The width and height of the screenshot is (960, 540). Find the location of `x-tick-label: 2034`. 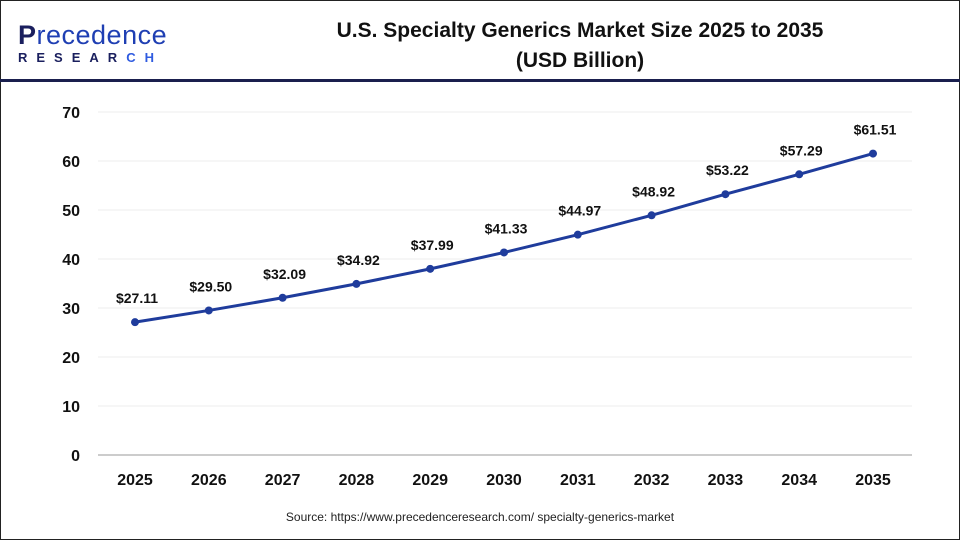

x-tick-label: 2034 is located at coordinates (799, 480).